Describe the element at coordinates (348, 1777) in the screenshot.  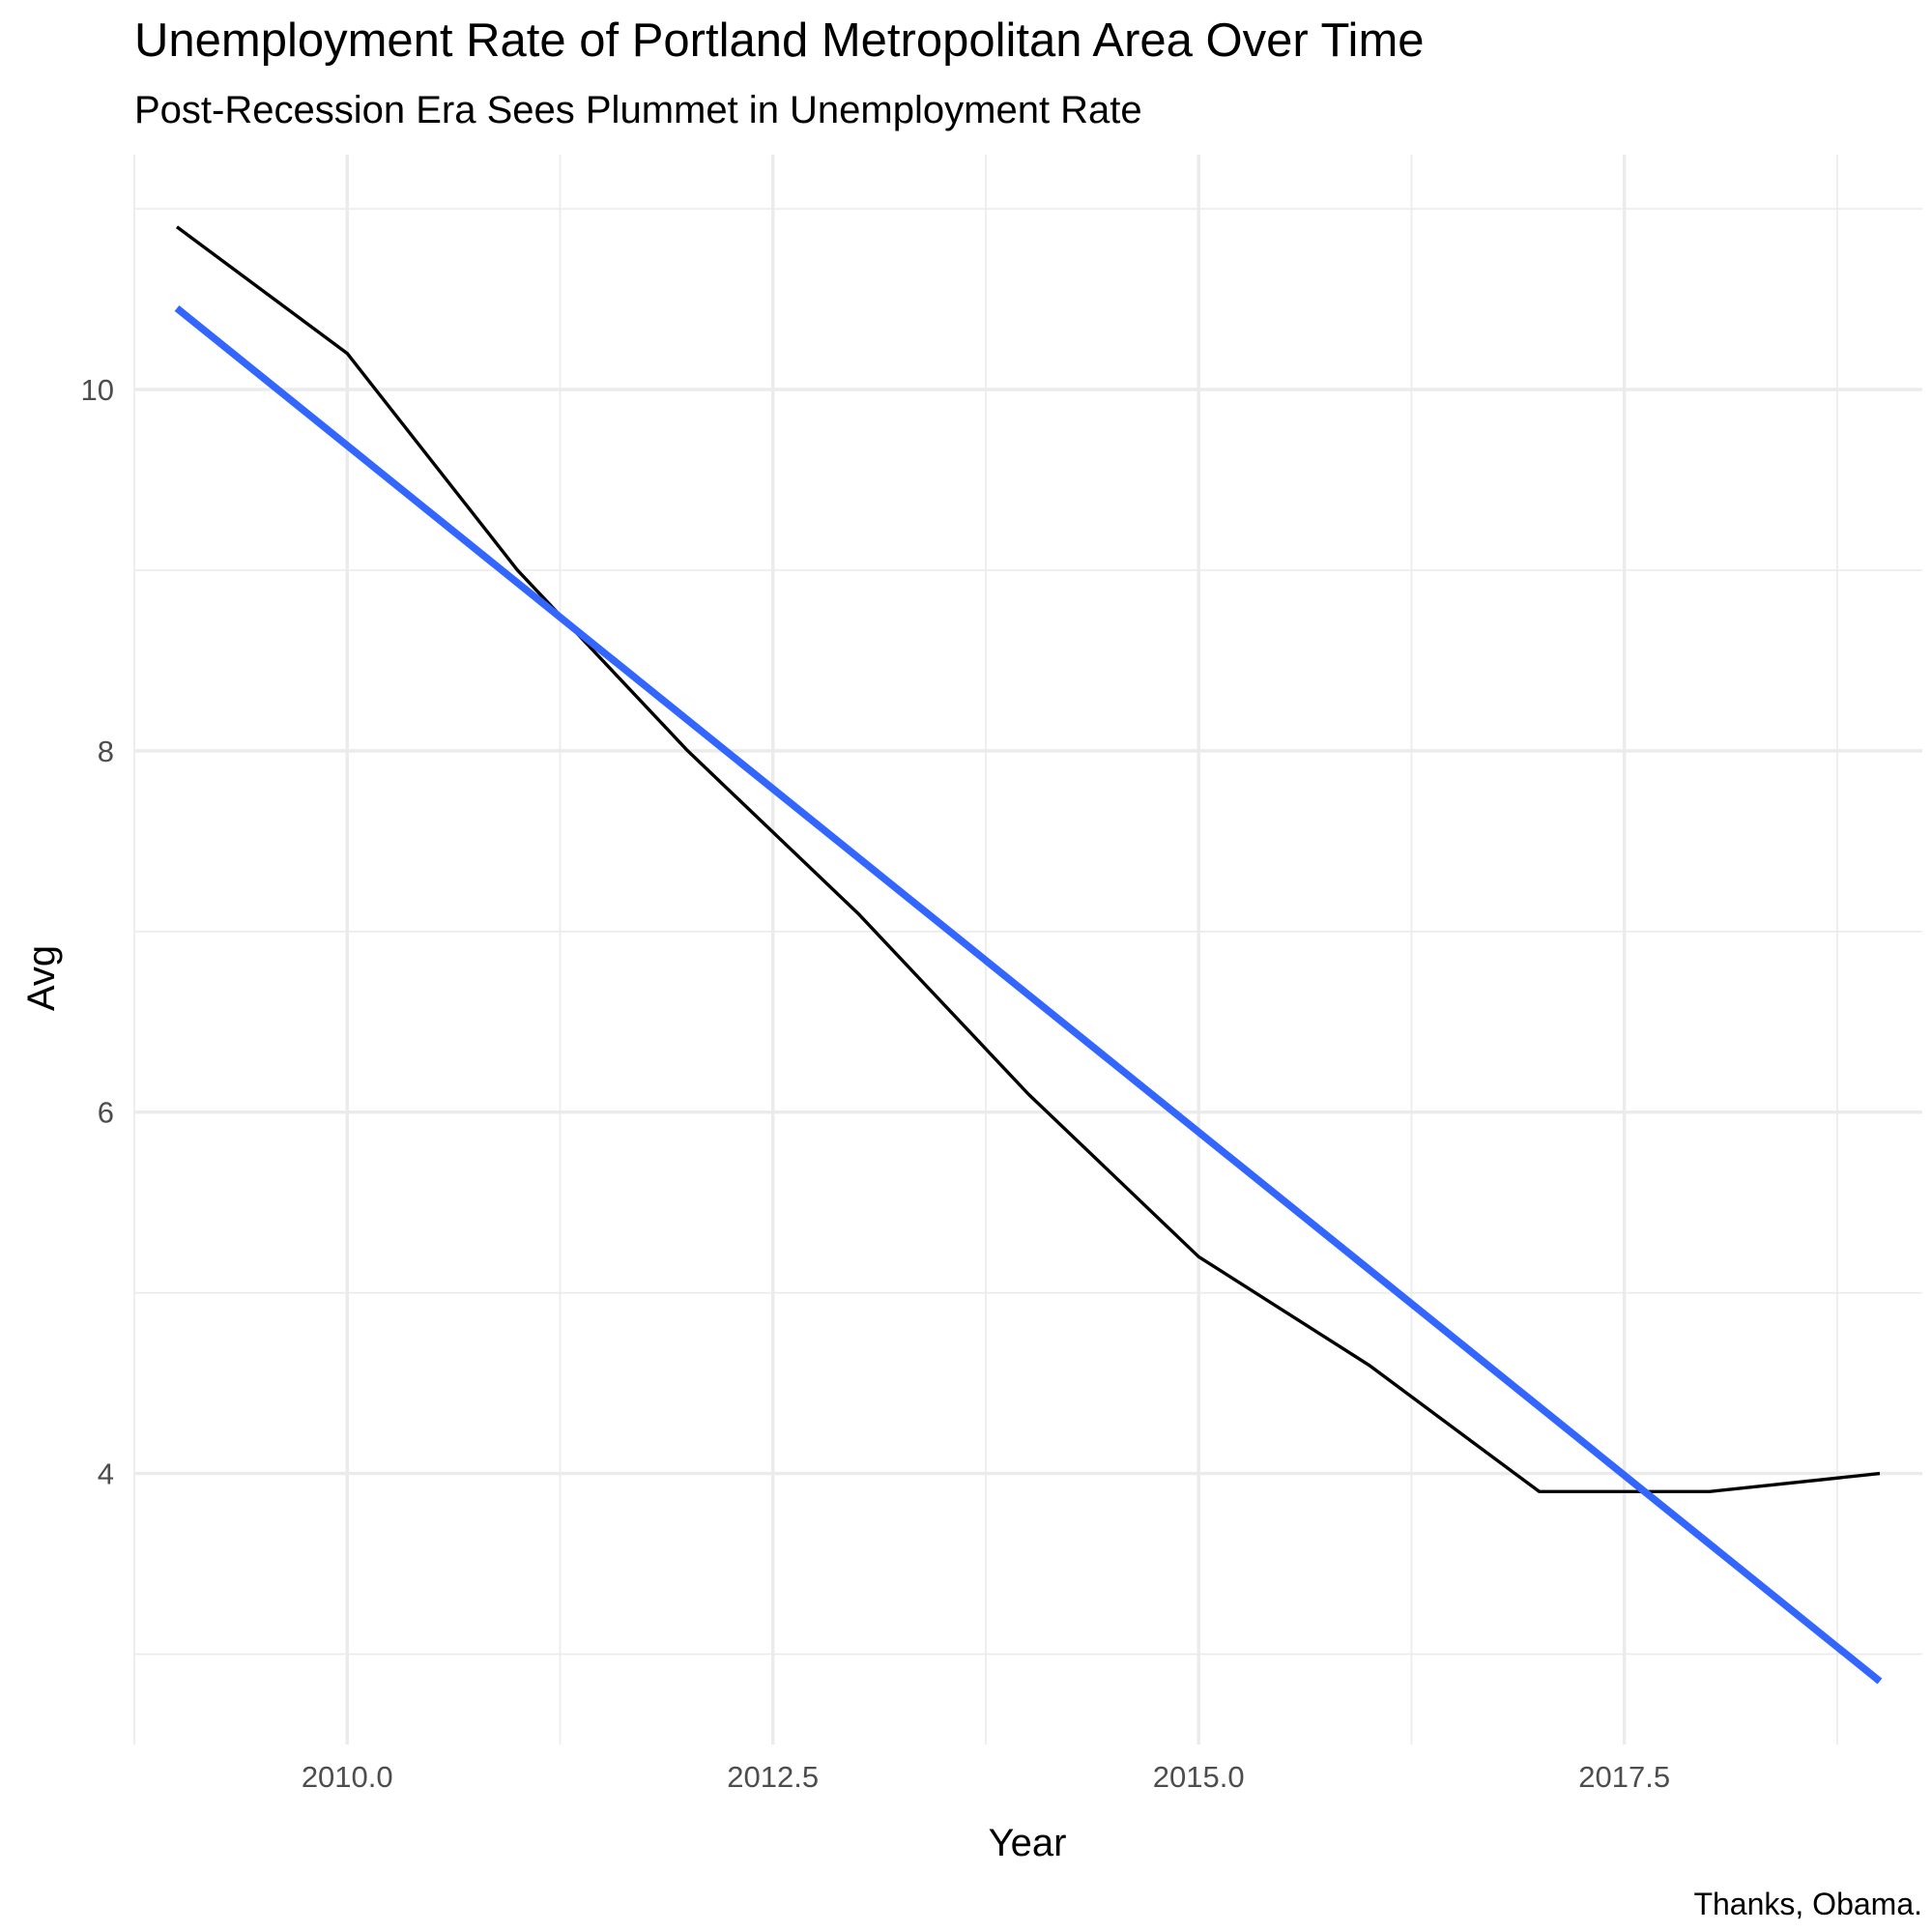
I see `x-tick-label: 2010.0` at that location.